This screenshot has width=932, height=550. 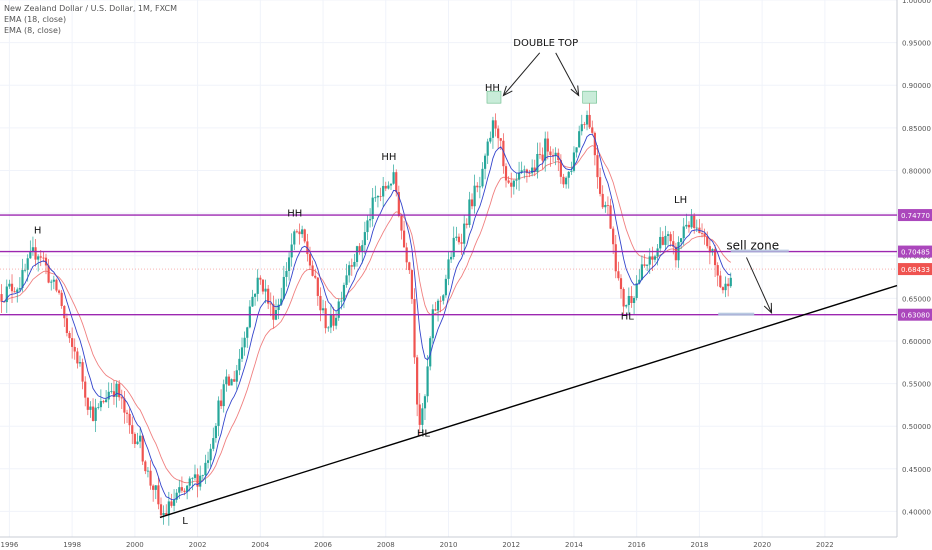 I want to click on sell-zone-marker, so click(x=759, y=251).